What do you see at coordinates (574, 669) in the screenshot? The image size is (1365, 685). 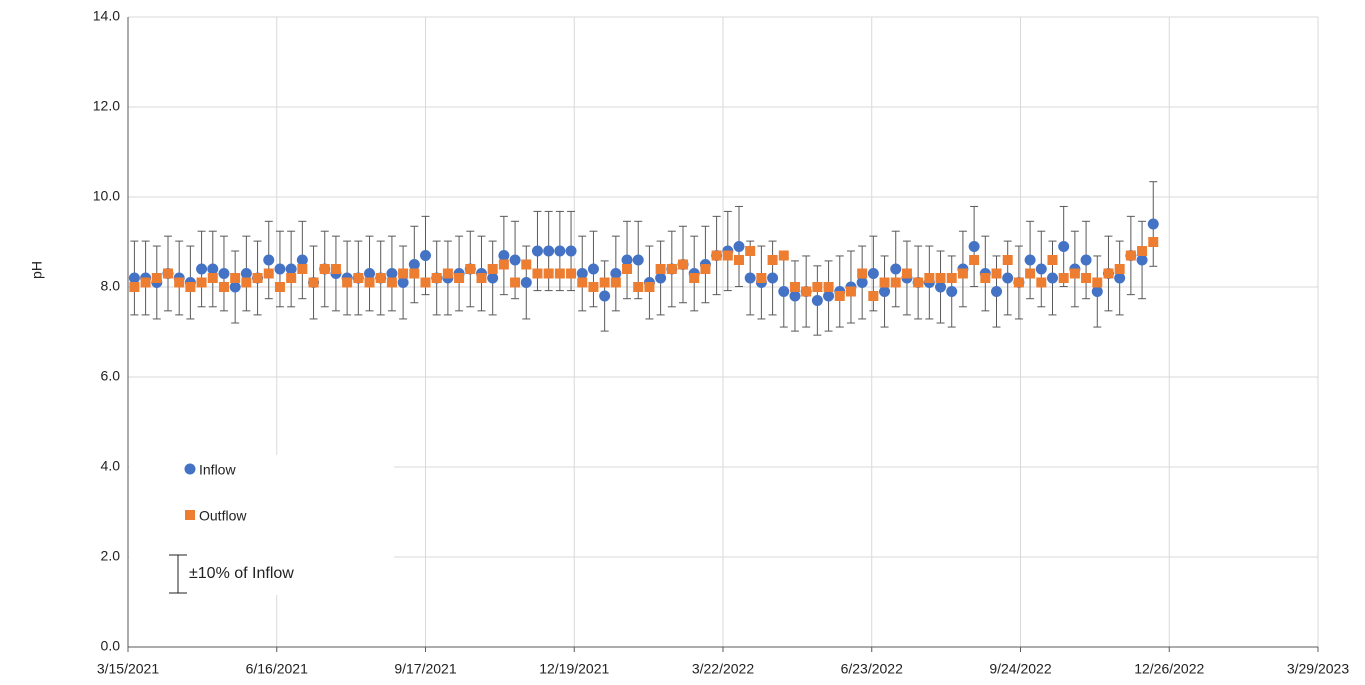 I see `x-tick-label: 12/19/2021` at bounding box center [574, 669].